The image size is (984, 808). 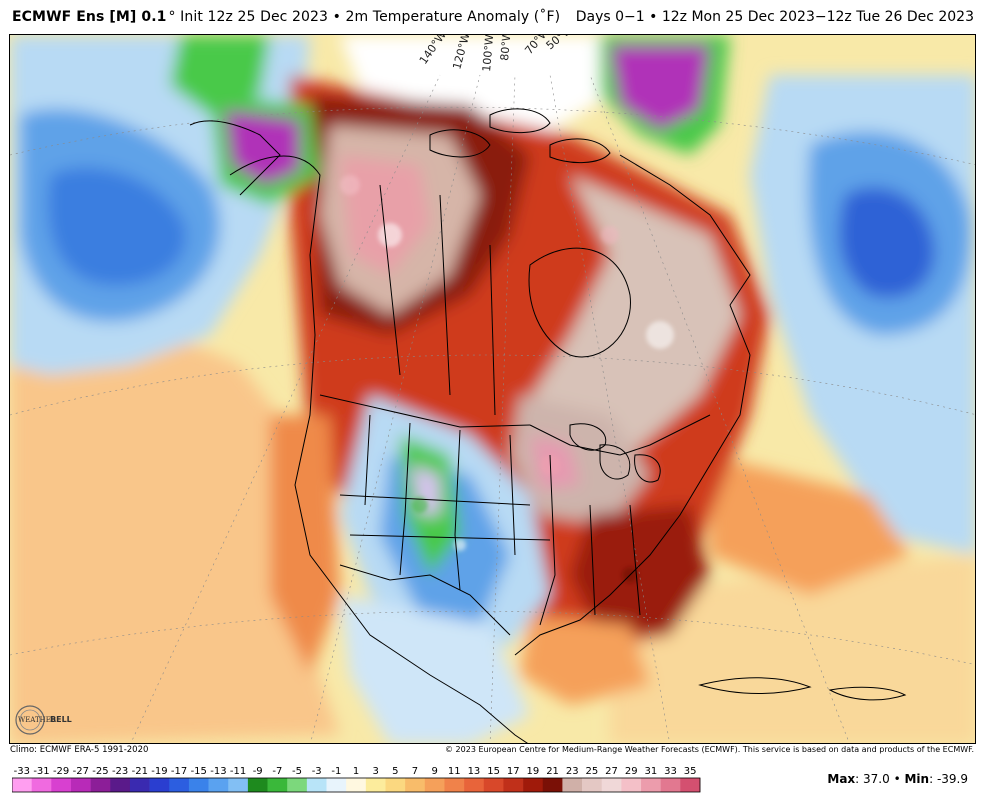 I want to click on colorbar-label: -21, so click(x=140, y=771).